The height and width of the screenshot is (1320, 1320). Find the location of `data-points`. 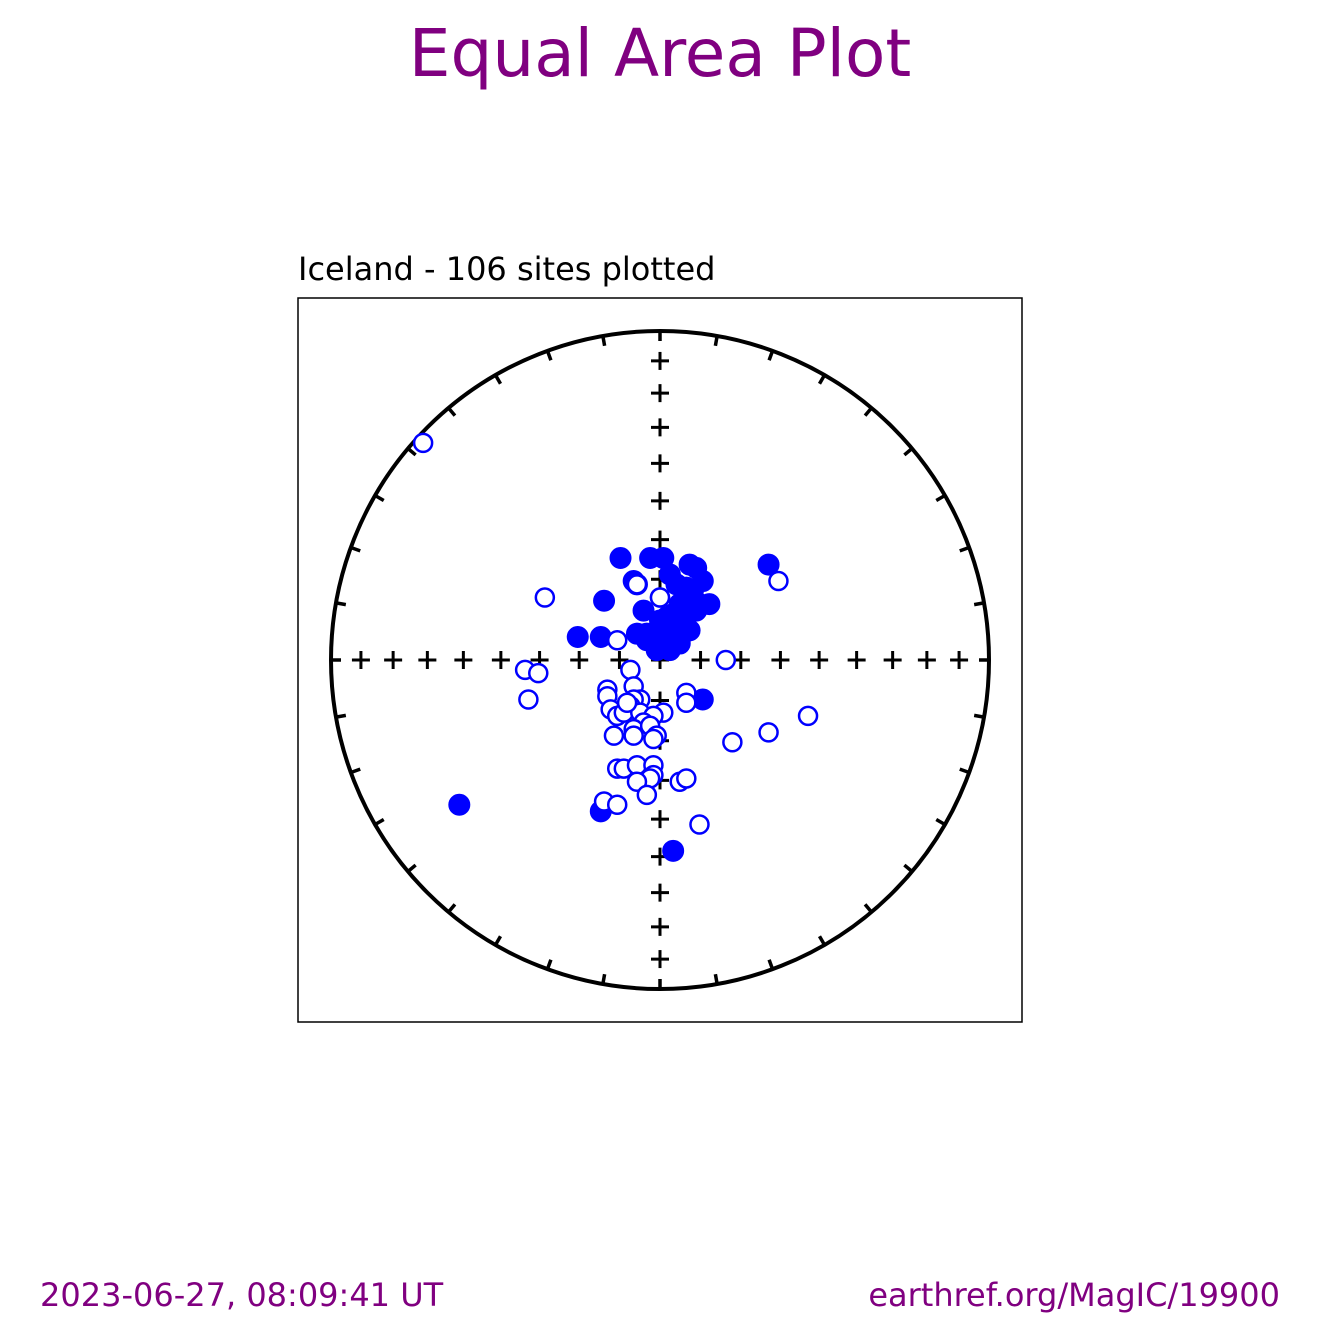

data-points is located at coordinates (615, 647).